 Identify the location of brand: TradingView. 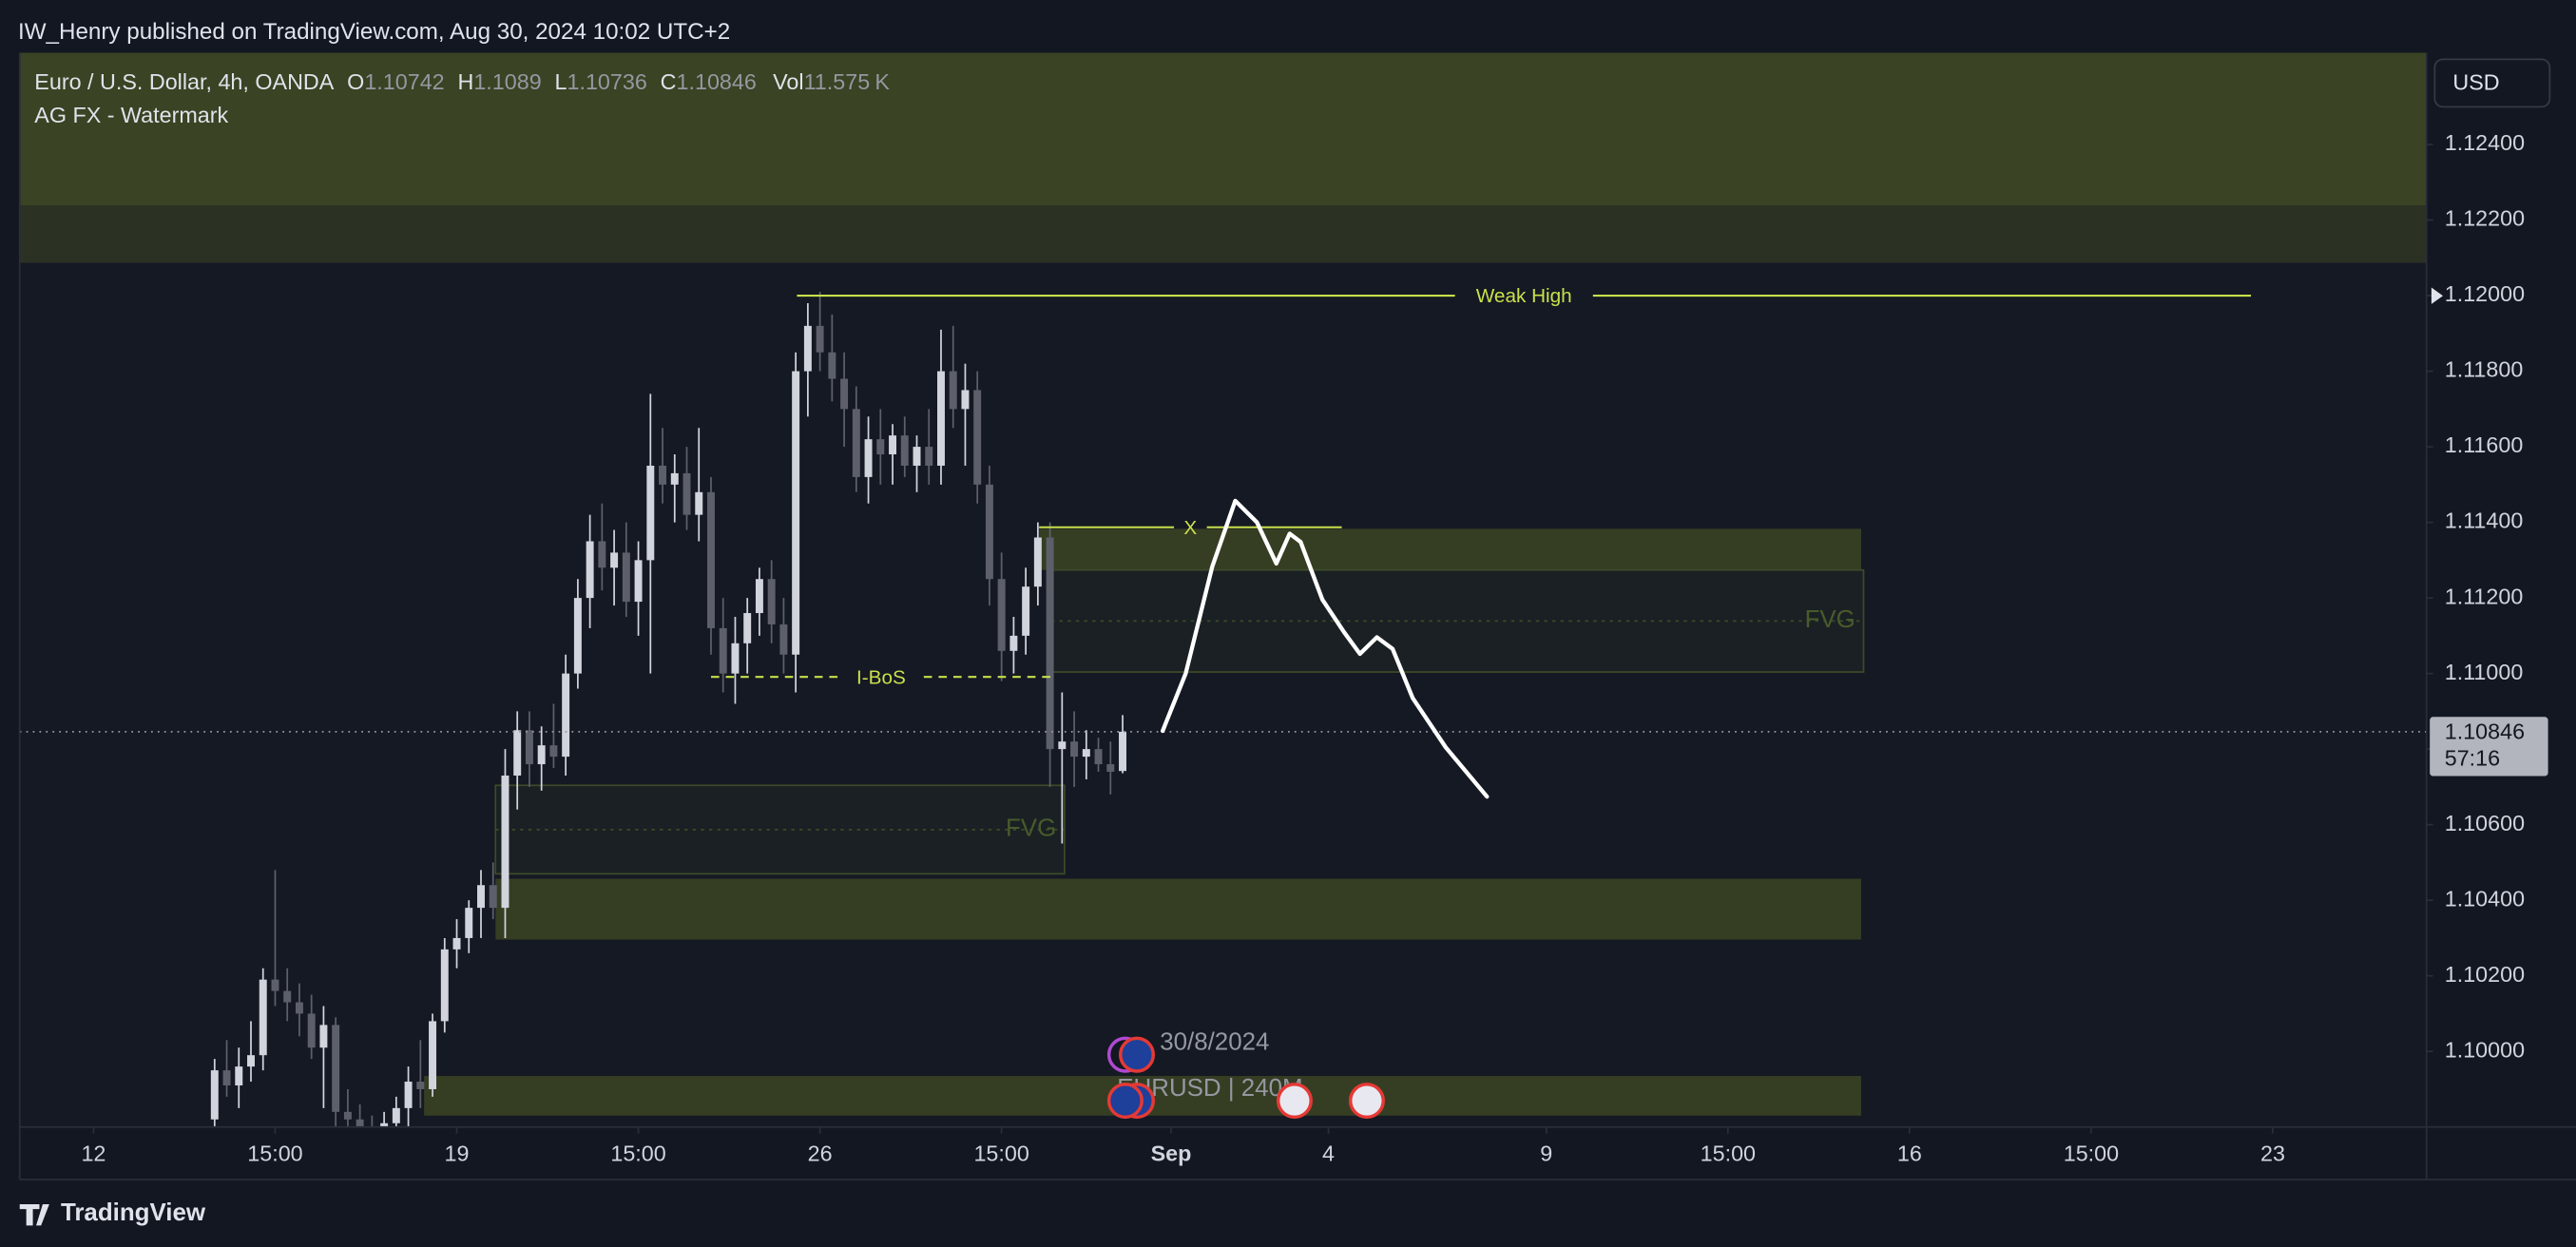
(133, 1212).